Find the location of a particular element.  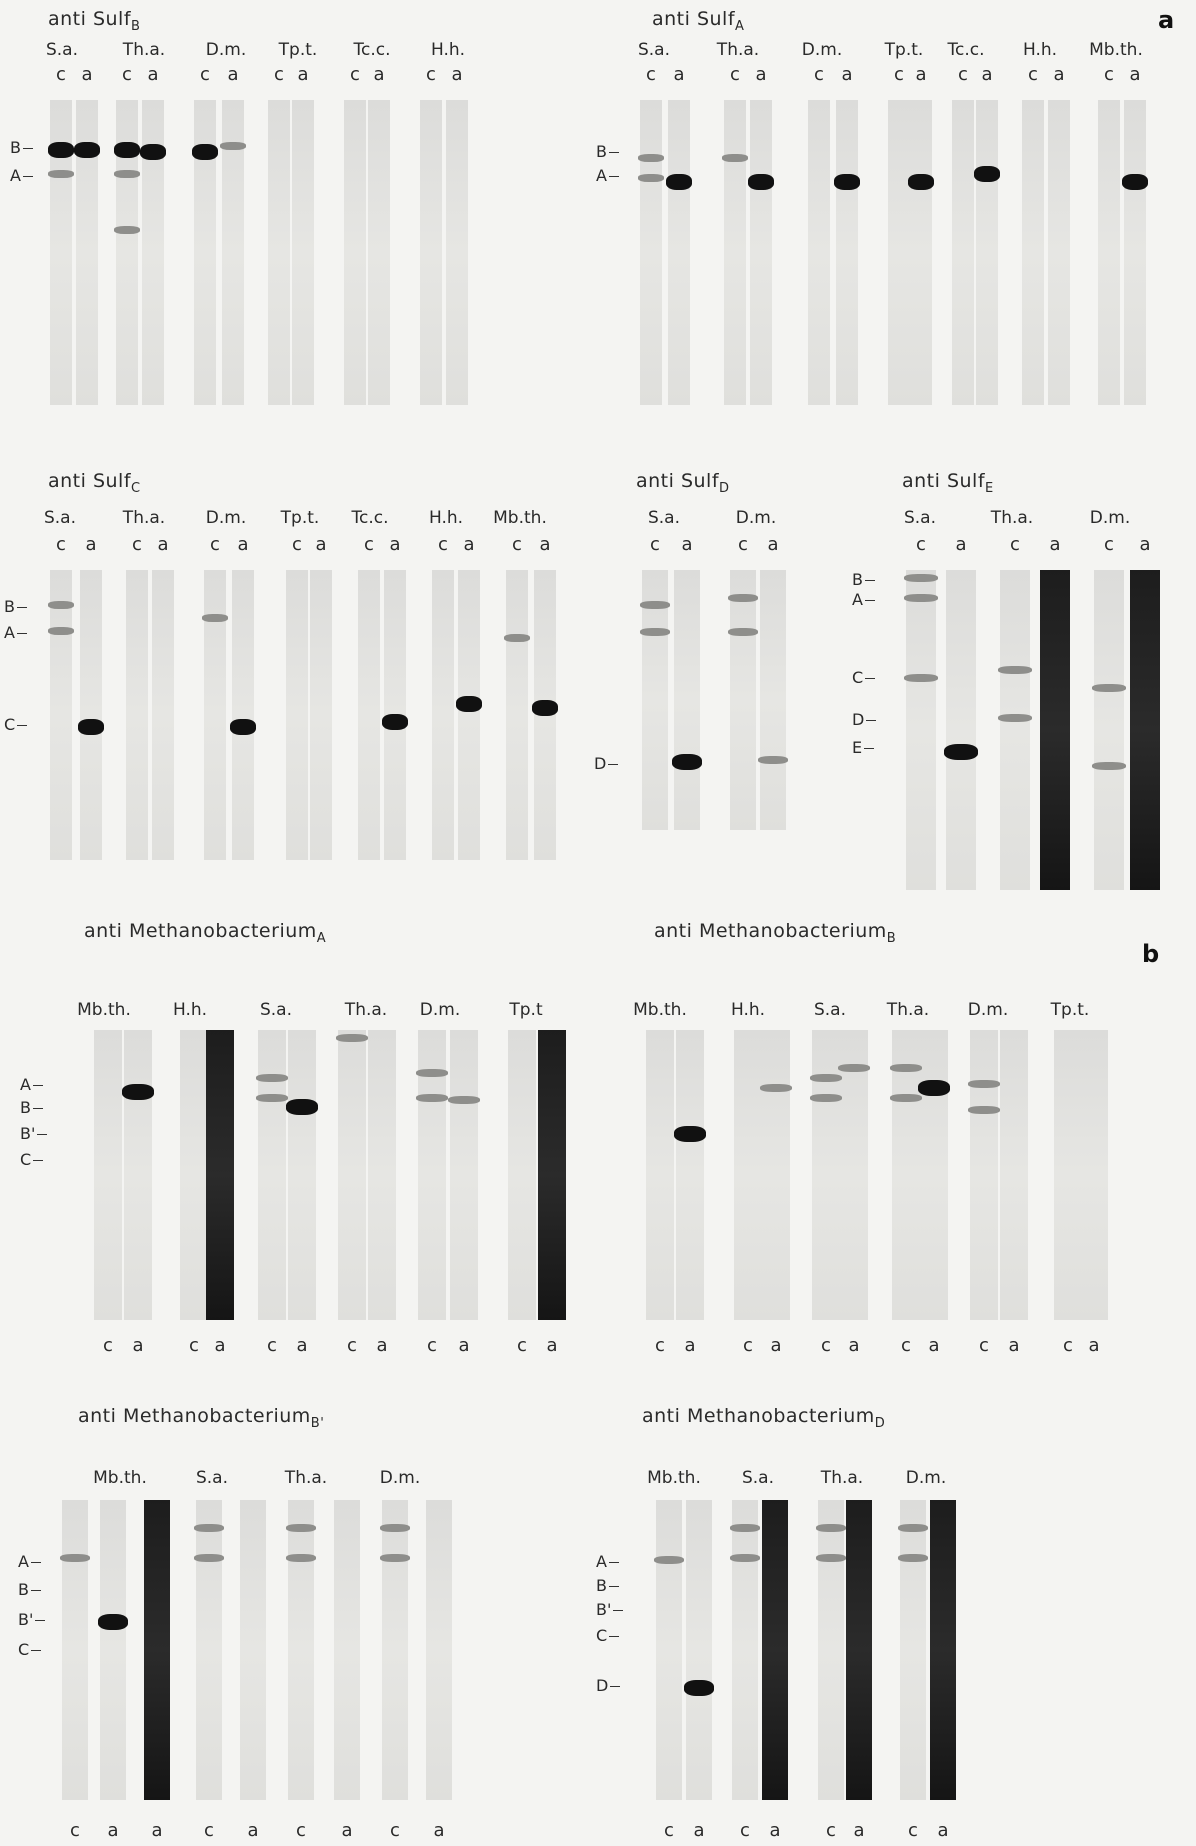

panel-title-mb-bp: anti MethanobacteriumB' is located at coordinates (201, 1418).